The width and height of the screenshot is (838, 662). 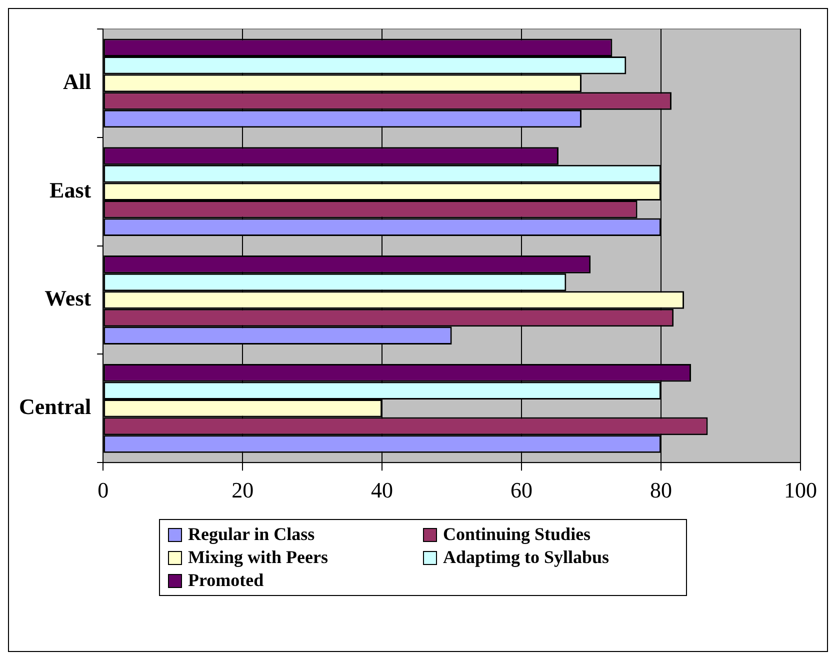 What do you see at coordinates (55, 407) in the screenshot?
I see `y-tick-label: Central` at bounding box center [55, 407].